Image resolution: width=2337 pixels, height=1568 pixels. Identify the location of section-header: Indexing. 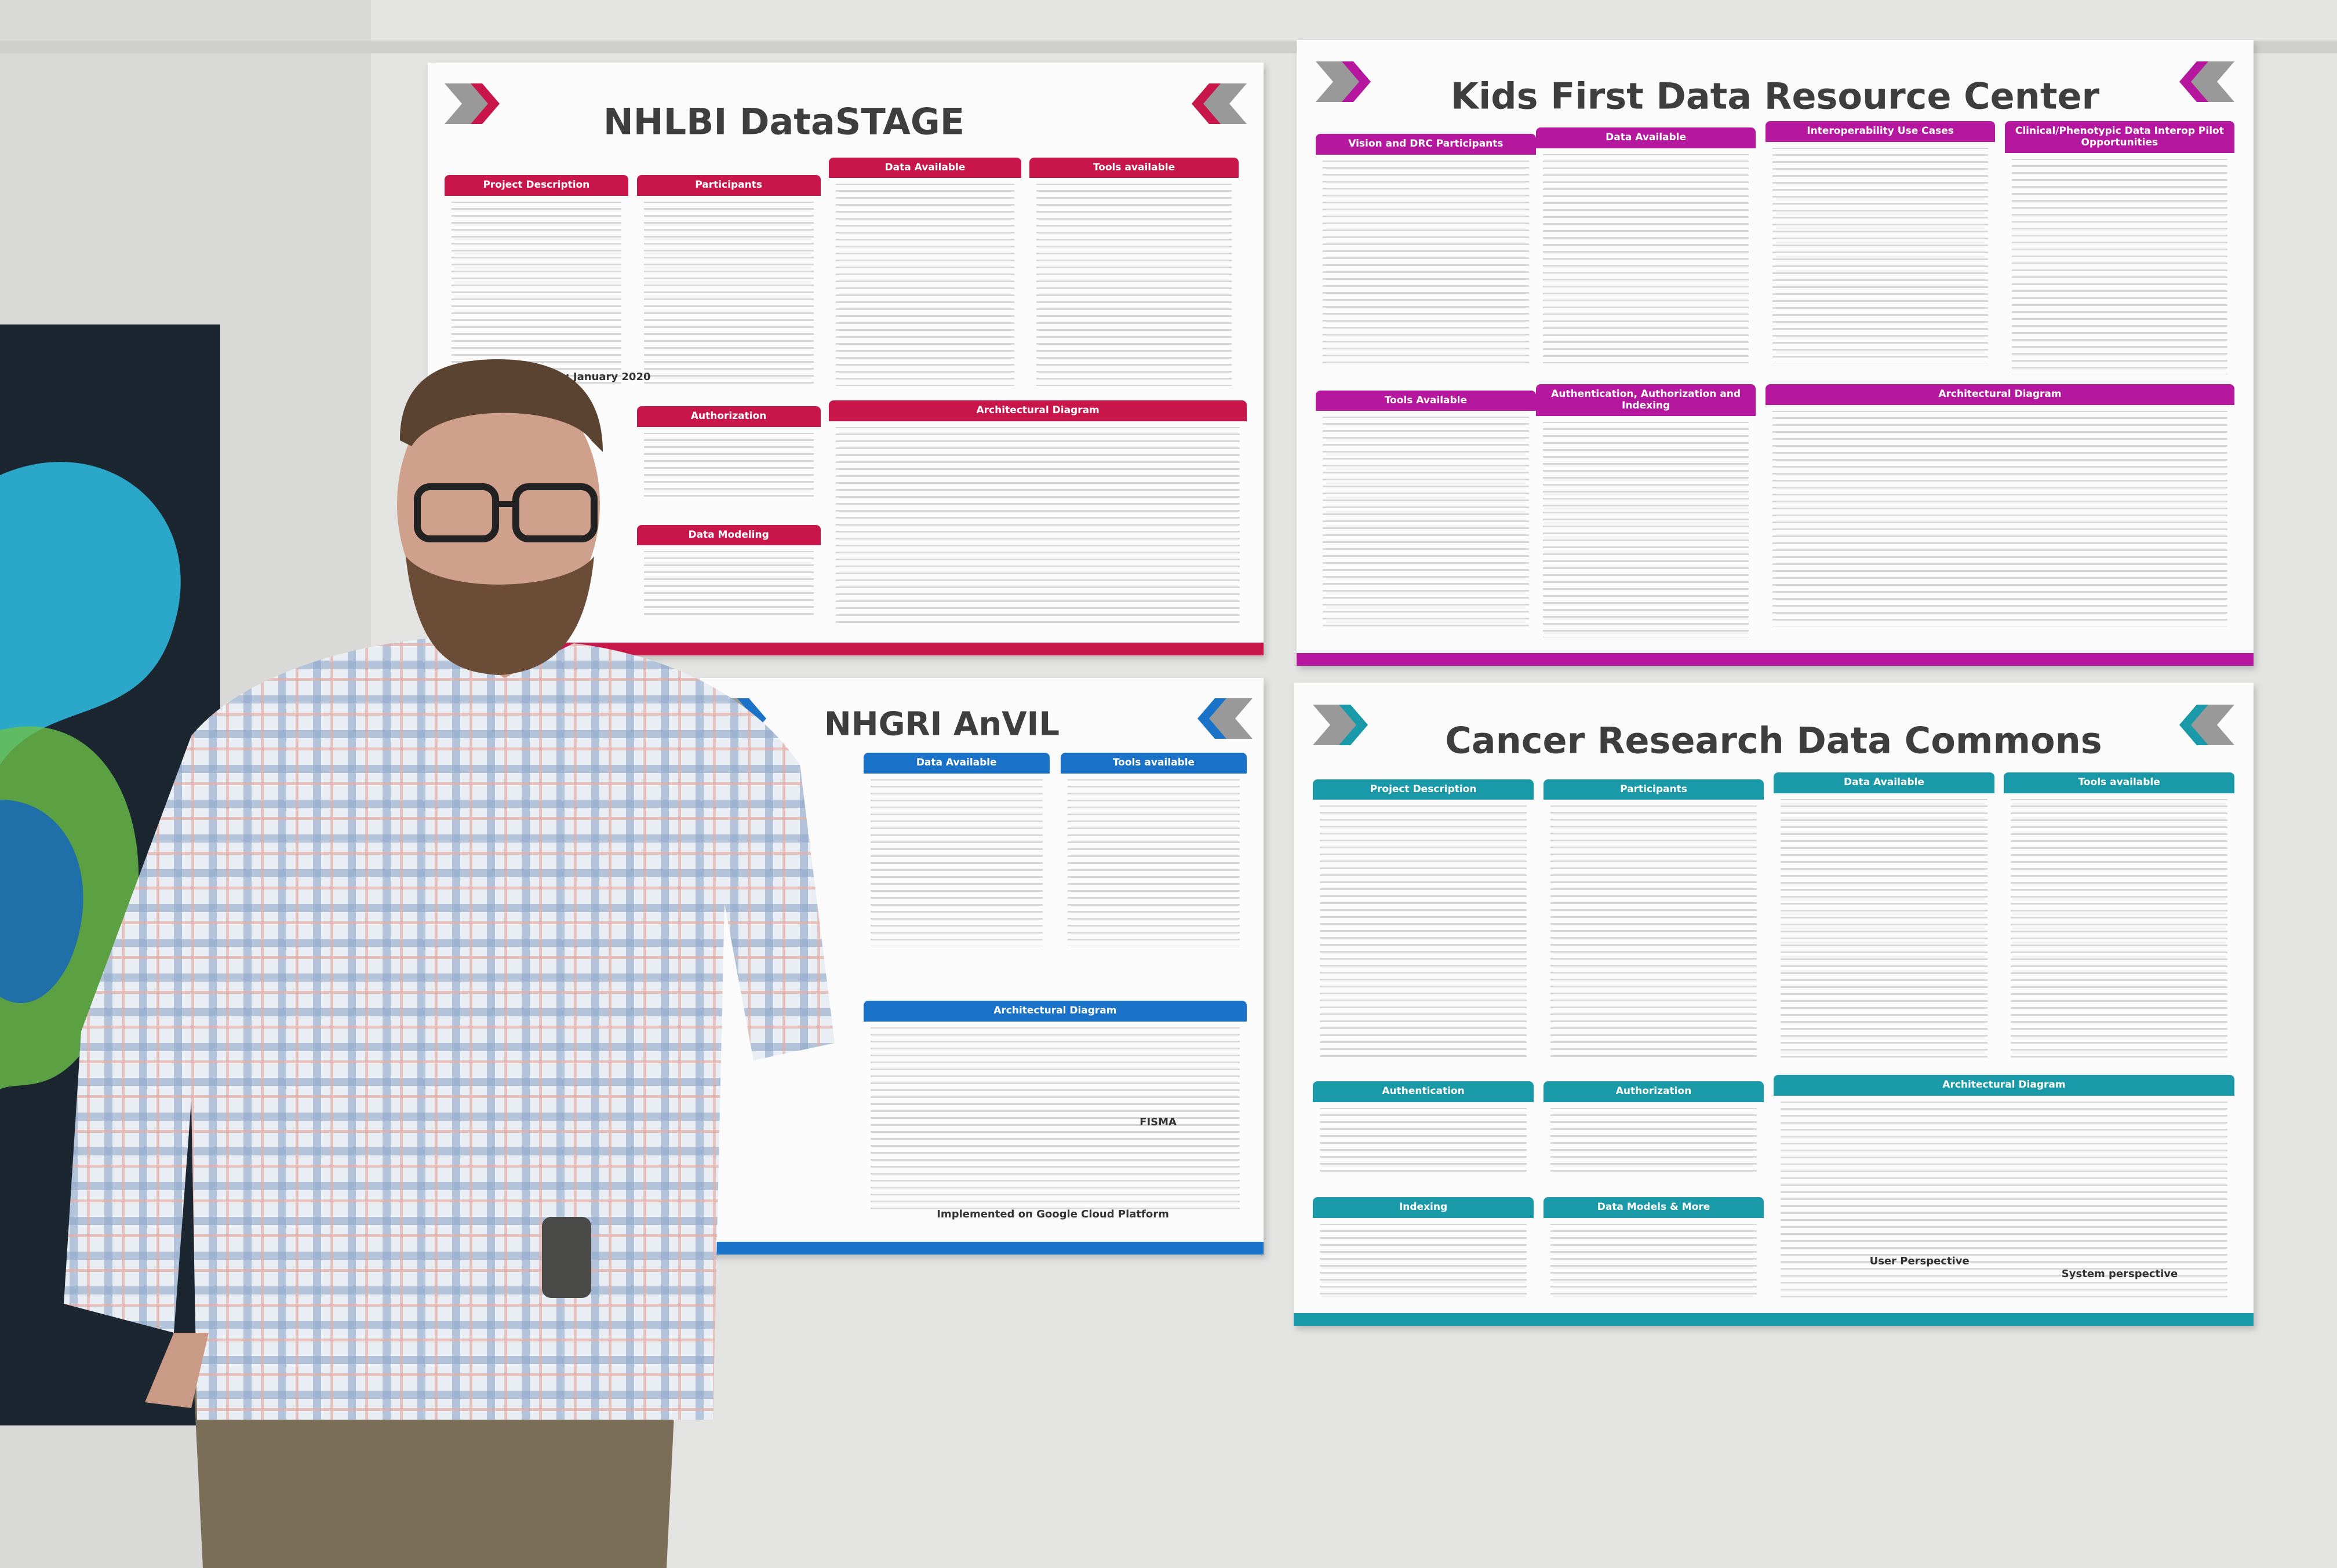
(1423, 1207).